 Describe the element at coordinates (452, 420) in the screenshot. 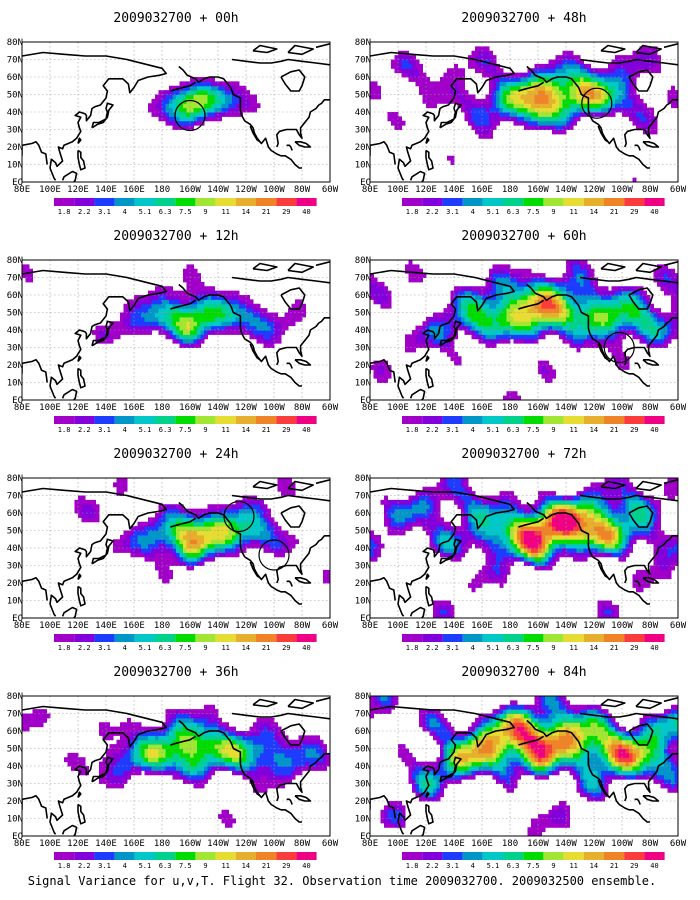

I see `colorbar-swatch` at that location.